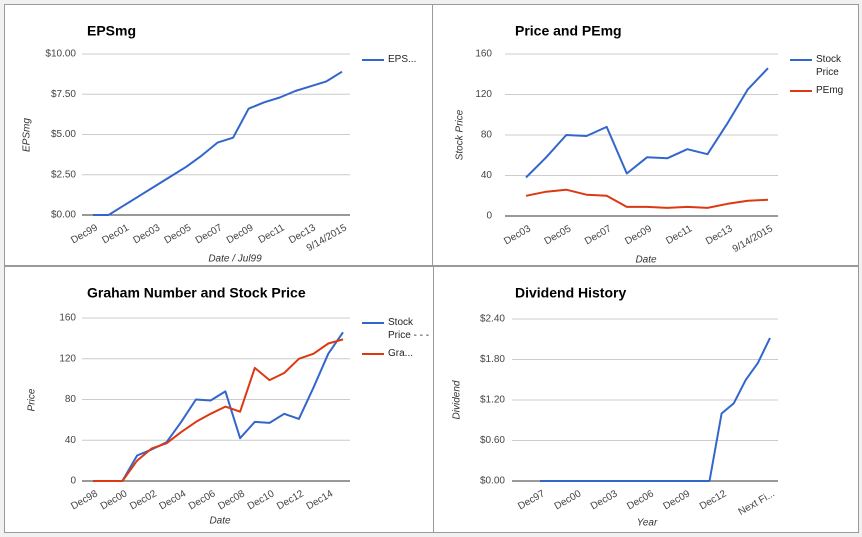 The image size is (862, 537). Describe the element at coordinates (32, 399) in the screenshot. I see `y-axis-title: Price` at that location.